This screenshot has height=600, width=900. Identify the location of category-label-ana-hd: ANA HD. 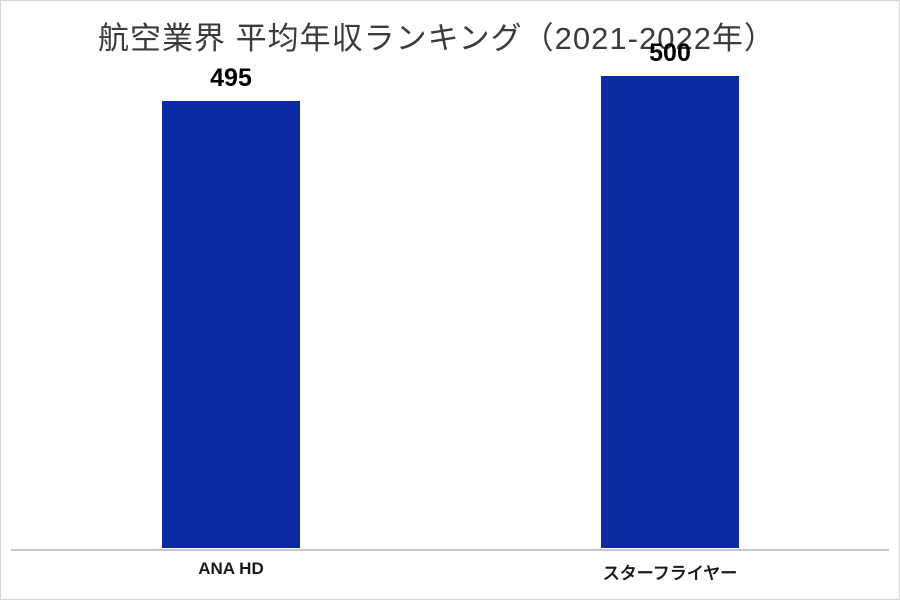
(231, 568).